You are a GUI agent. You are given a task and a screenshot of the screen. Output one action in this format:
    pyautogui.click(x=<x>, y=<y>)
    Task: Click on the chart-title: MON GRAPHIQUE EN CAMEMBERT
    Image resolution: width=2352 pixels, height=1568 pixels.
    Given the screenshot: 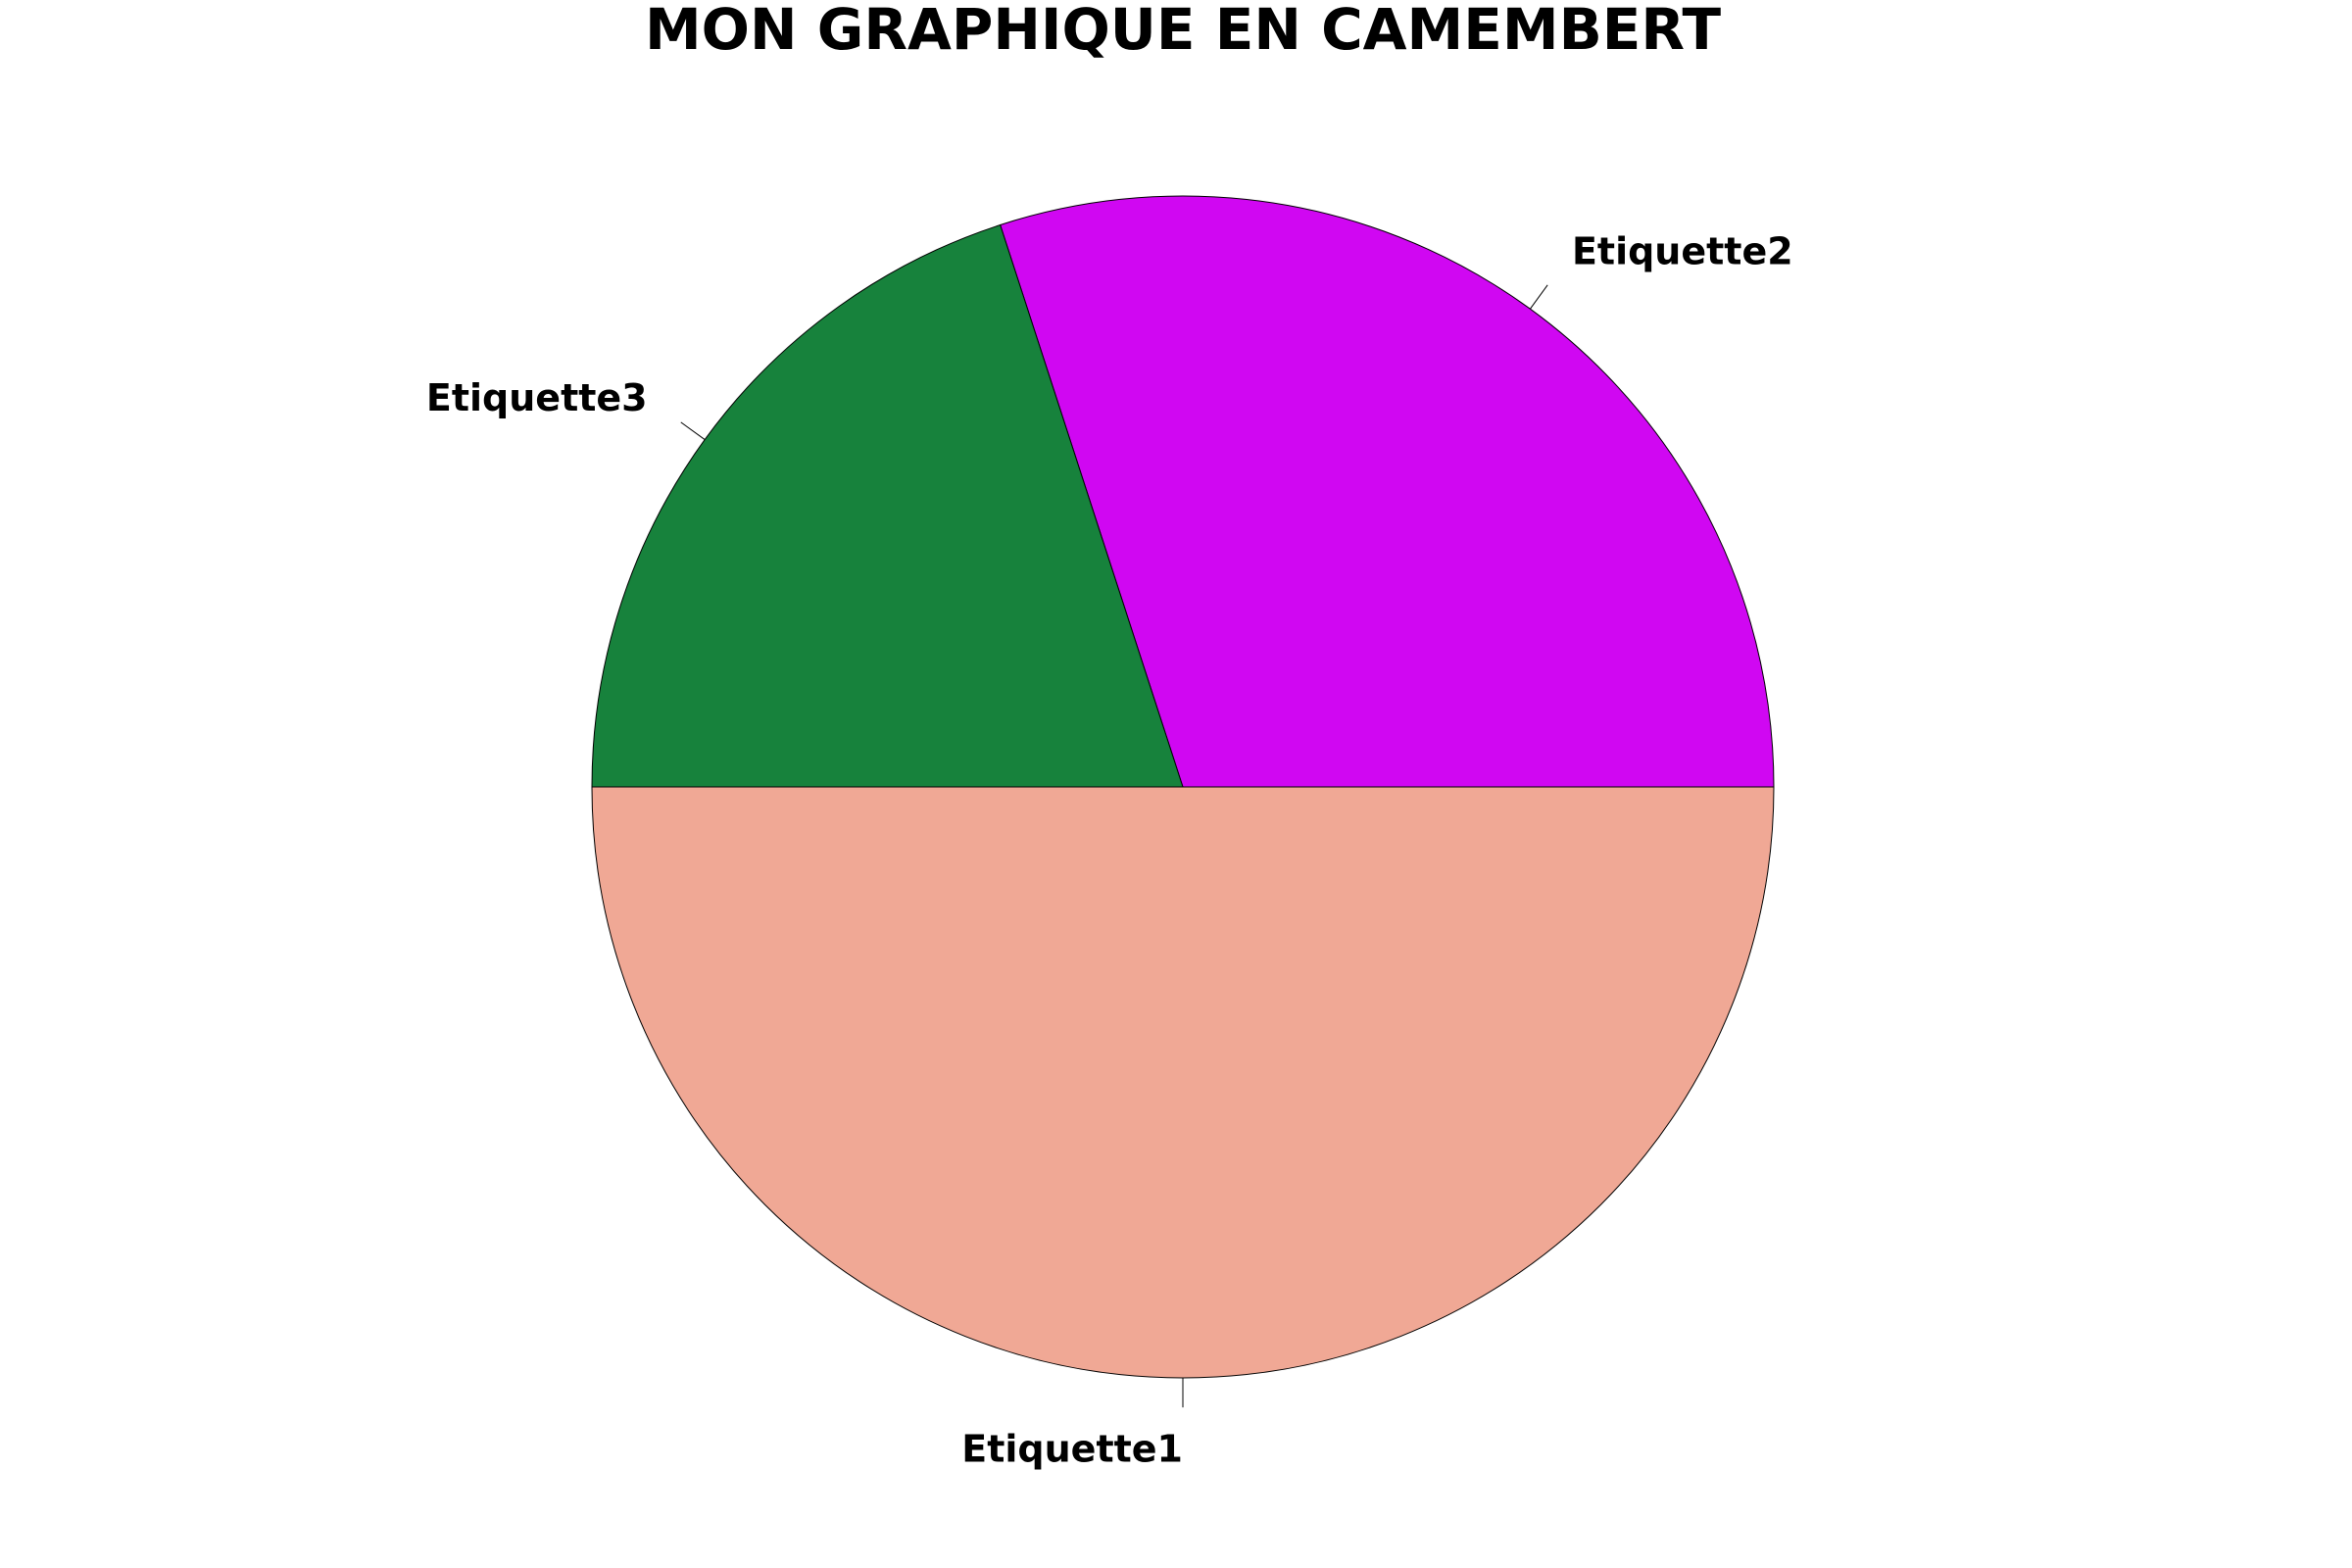 What is the action you would take?
    pyautogui.click(x=1183, y=32)
    